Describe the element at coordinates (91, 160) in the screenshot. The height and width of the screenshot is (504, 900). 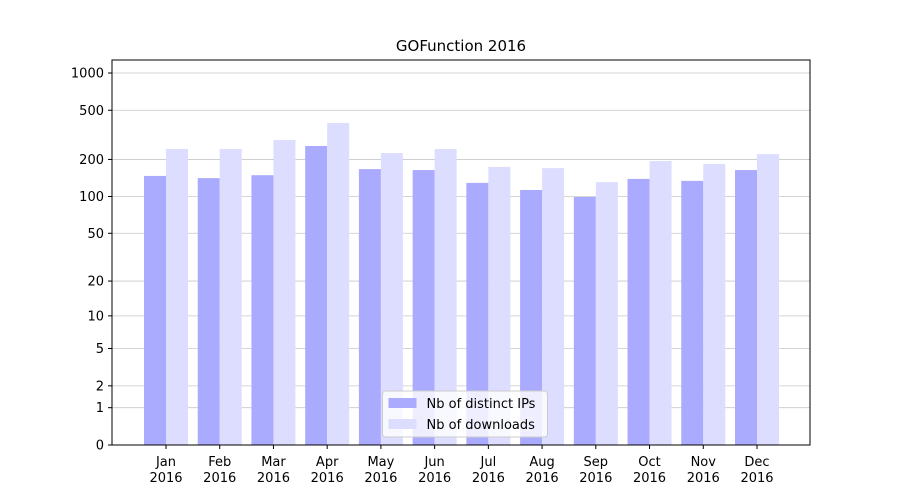
I see `y-tick-label: 200` at that location.